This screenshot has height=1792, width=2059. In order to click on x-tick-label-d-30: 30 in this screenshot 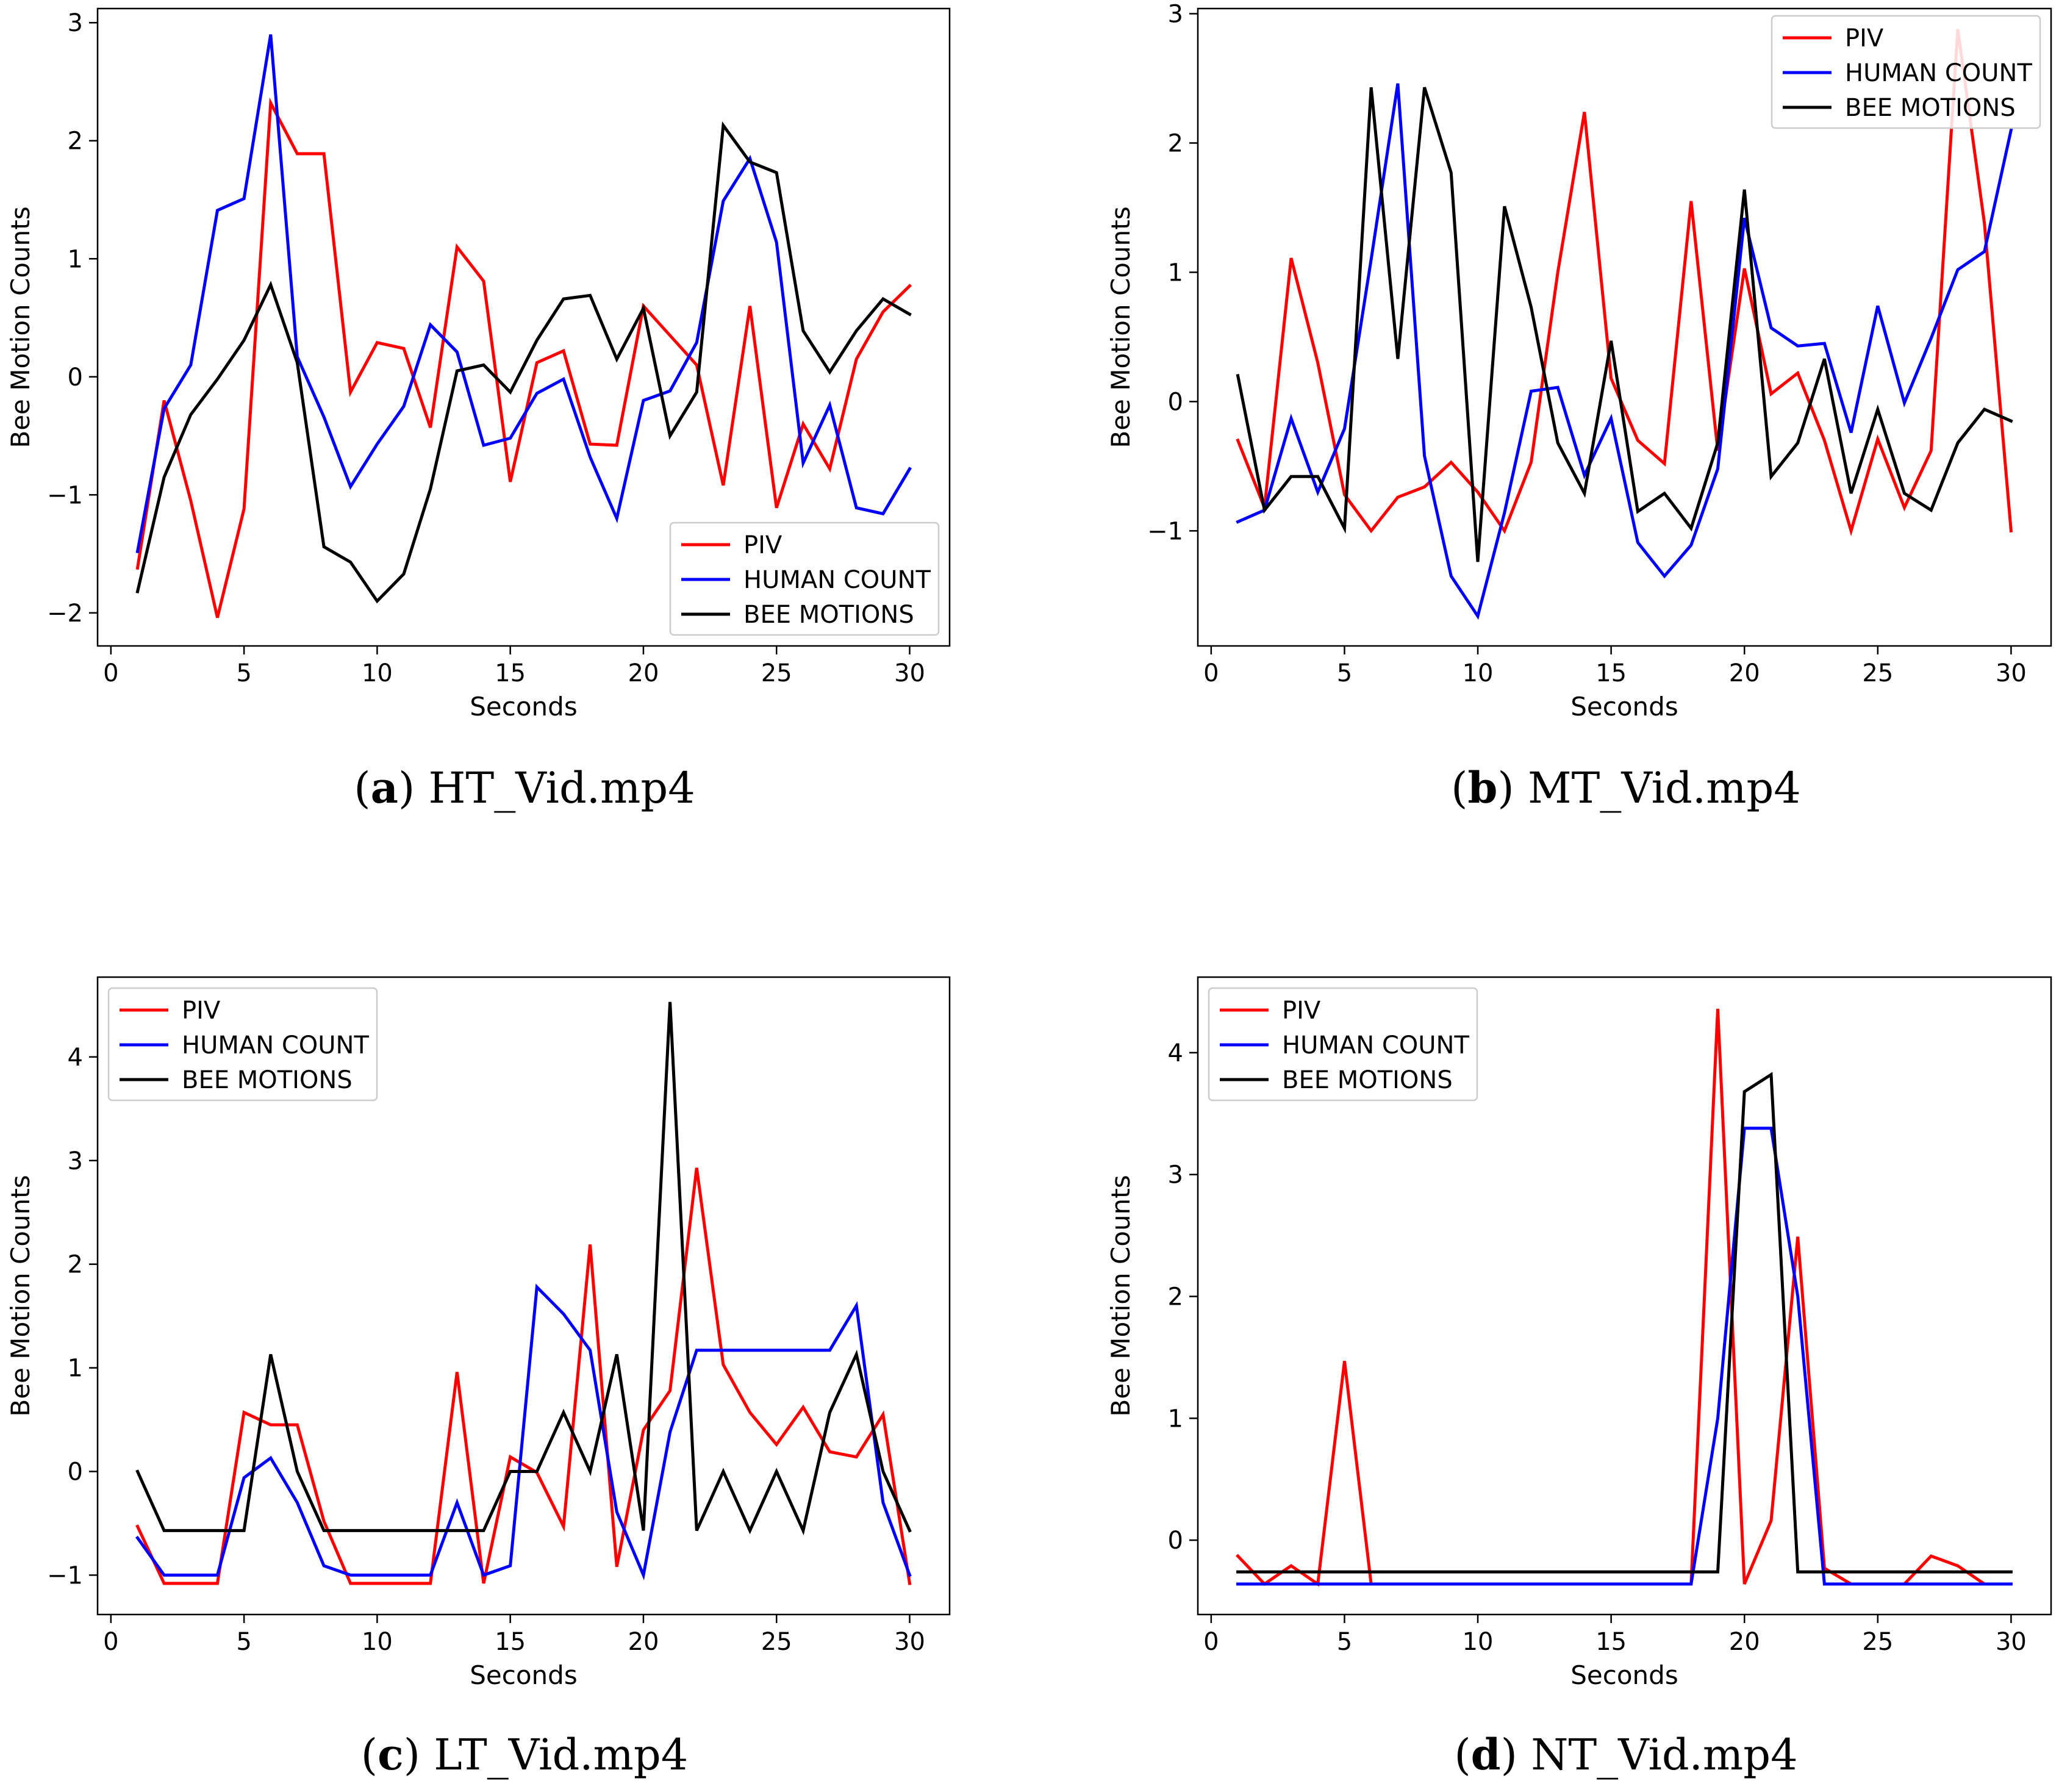, I will do `click(2011, 1642)`.